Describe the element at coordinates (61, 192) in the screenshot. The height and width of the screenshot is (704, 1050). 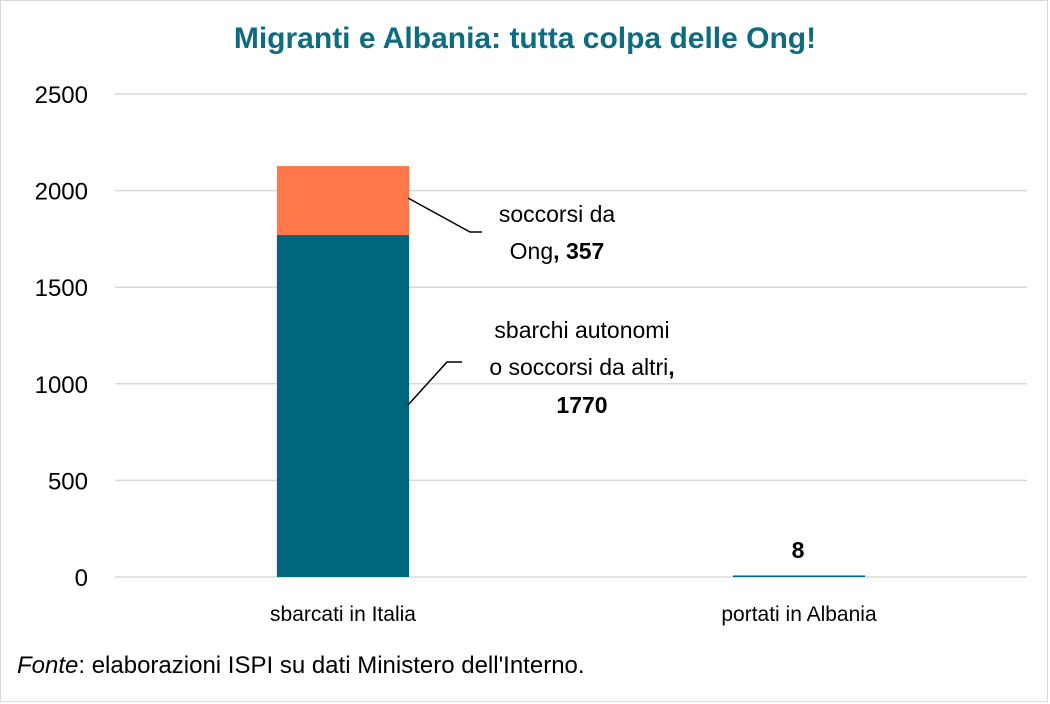
I see `y-tick-label-2000: 2000` at that location.